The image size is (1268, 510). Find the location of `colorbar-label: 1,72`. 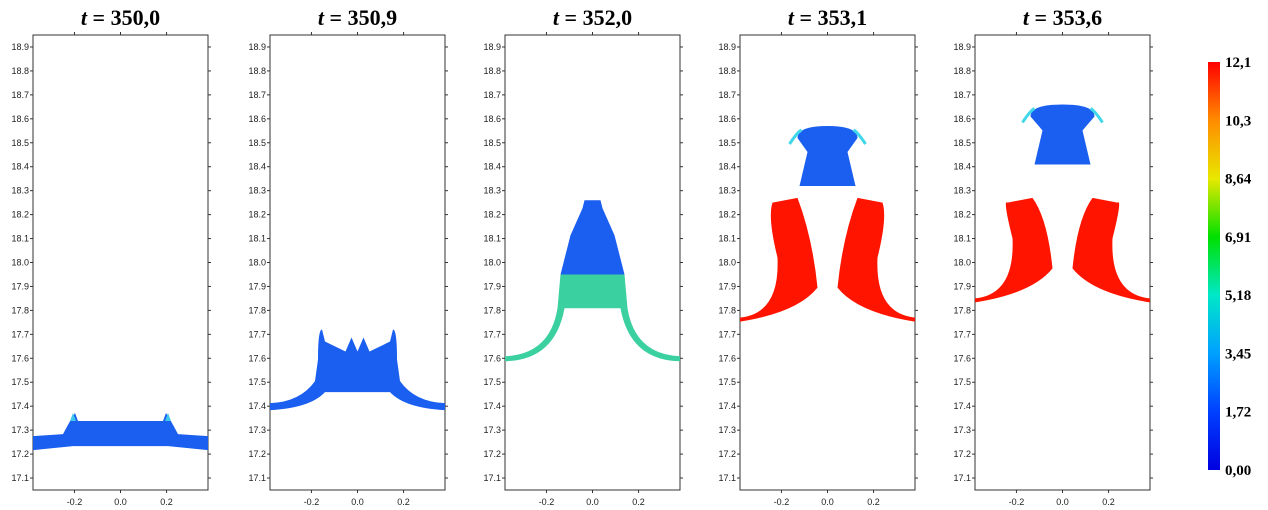

colorbar-label: 1,72 is located at coordinates (1238, 413).